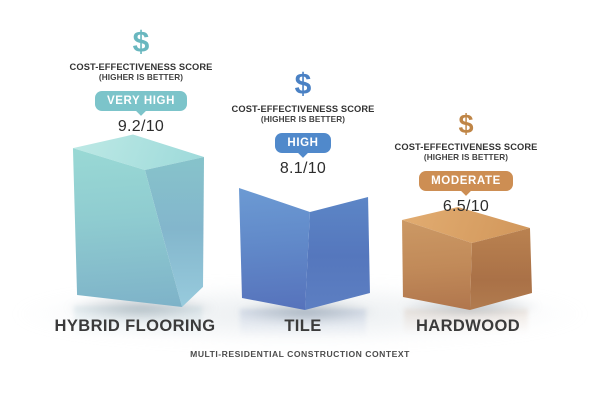  I want to click on bar-tile, so click(304, 242).